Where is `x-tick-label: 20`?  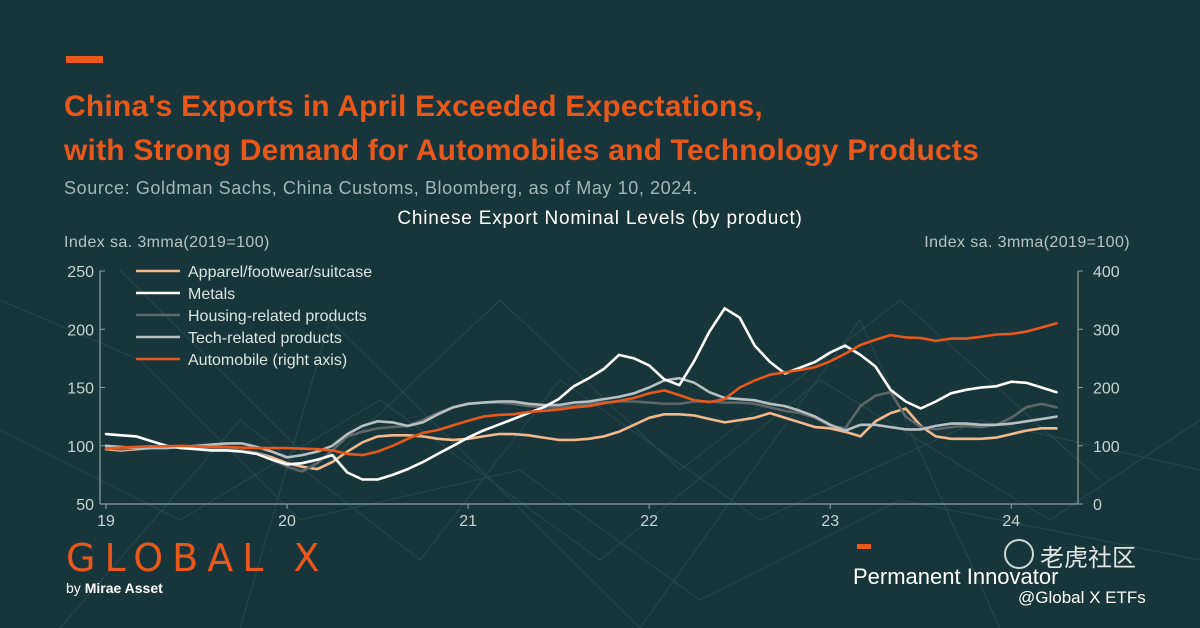
x-tick-label: 20 is located at coordinates (287, 521).